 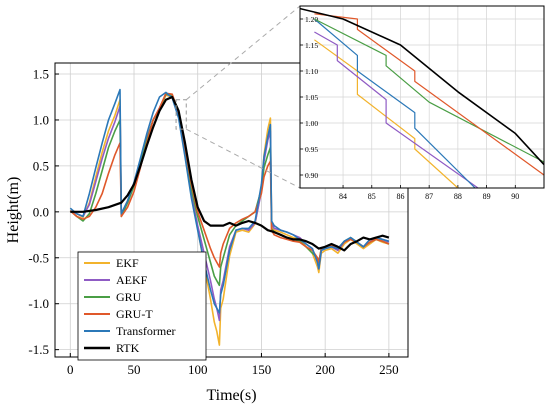 I want to click on inset-x-tick-label: 87, so click(x=429, y=196).